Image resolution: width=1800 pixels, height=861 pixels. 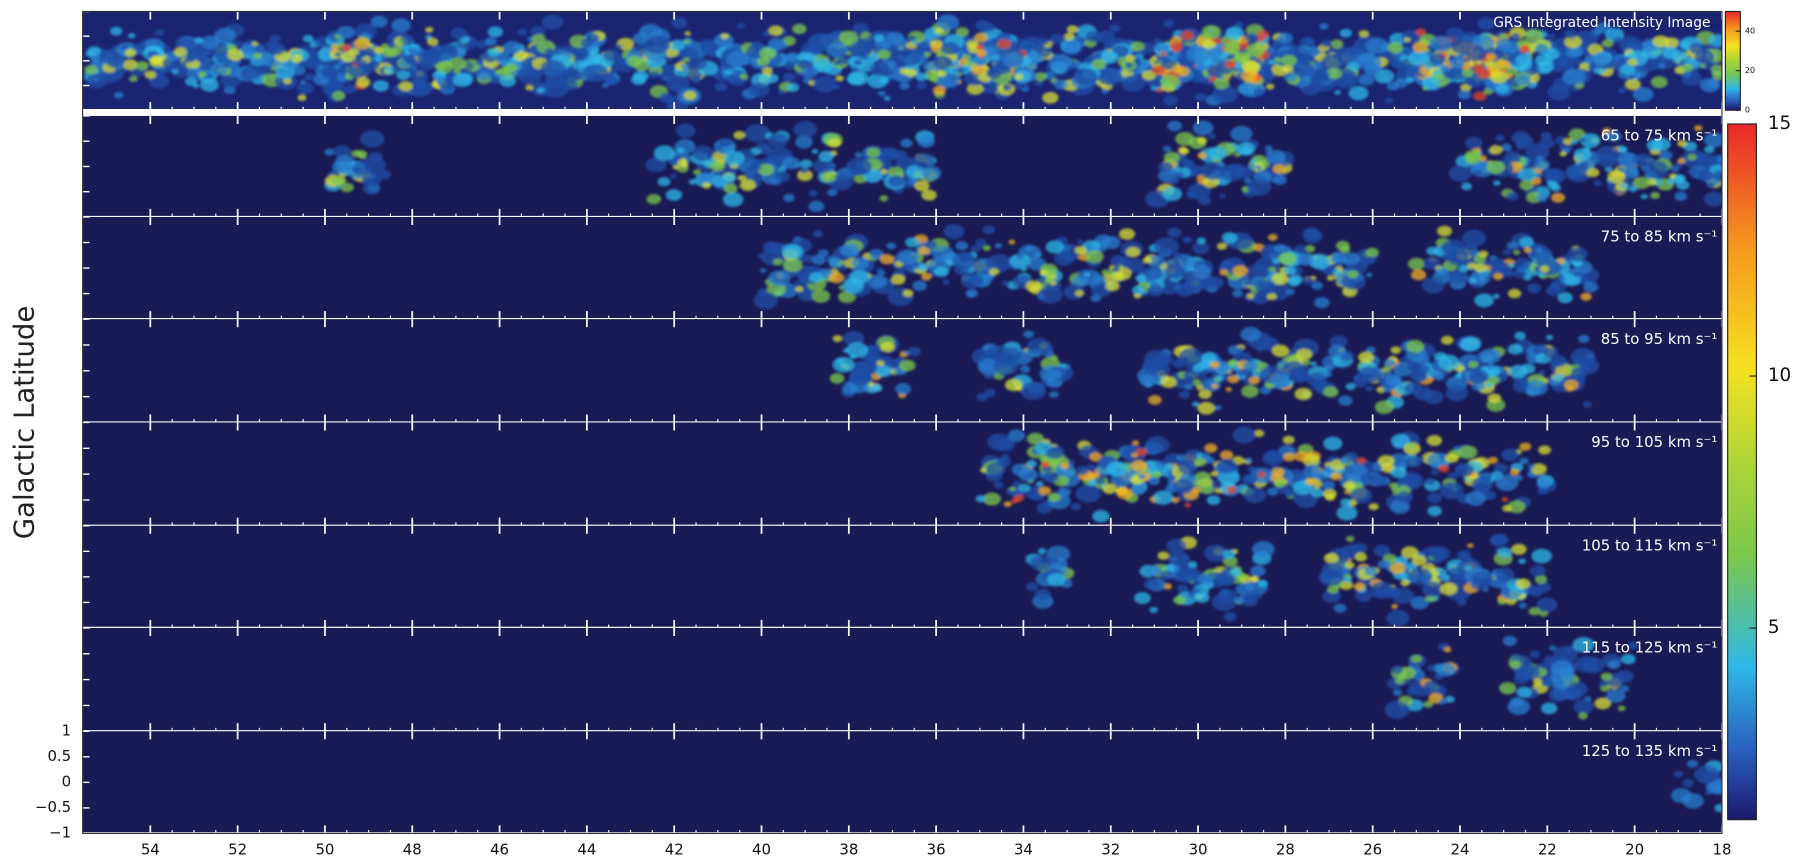 What do you see at coordinates (1750, 31) in the screenshot?
I see `colorbar-top-tick-label: 40` at bounding box center [1750, 31].